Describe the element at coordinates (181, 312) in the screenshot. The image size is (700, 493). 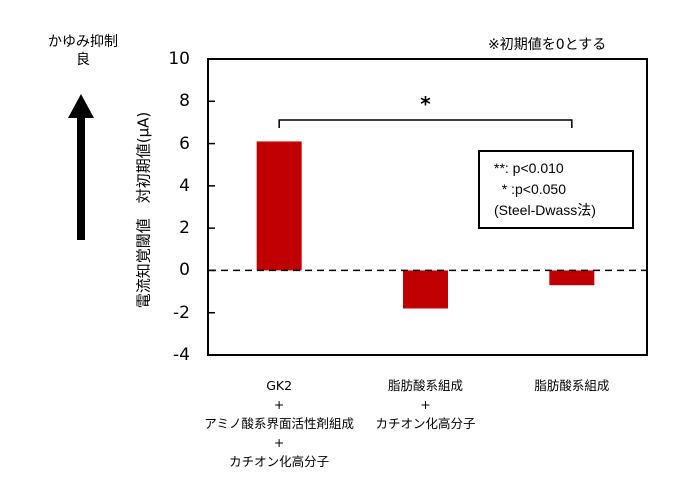
I see `y-tick-label: -2` at that location.